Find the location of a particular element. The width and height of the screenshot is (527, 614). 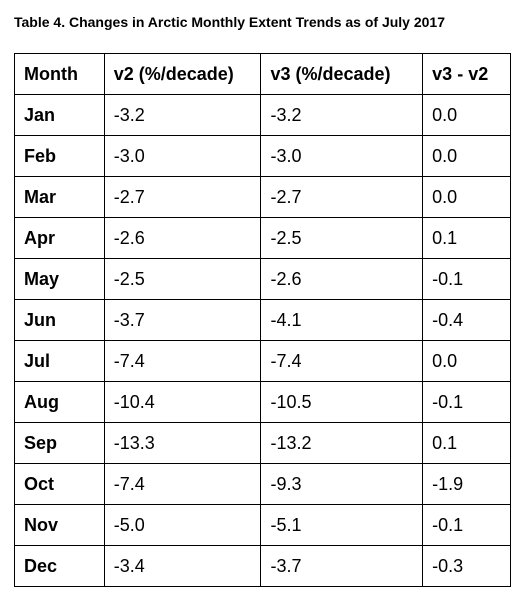

month-cell: Dec is located at coordinates (59, 566).